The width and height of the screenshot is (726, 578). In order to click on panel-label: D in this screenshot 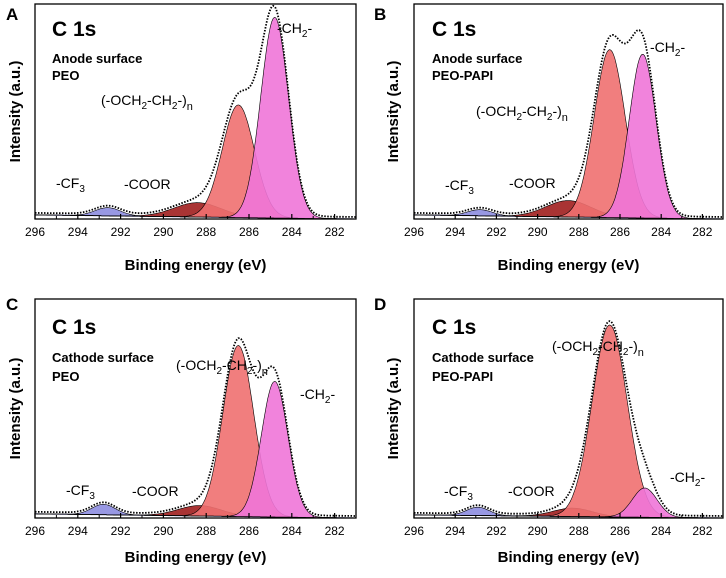, I will do `click(380, 304)`.